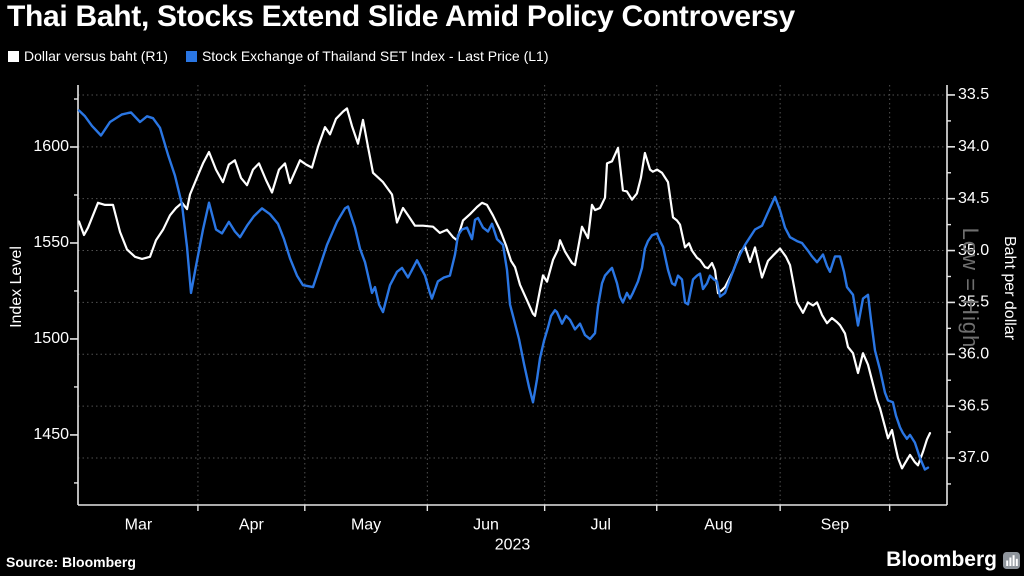 The image size is (1024, 576). What do you see at coordinates (835, 524) in the screenshot?
I see `svg-text: Sep` at bounding box center [835, 524].